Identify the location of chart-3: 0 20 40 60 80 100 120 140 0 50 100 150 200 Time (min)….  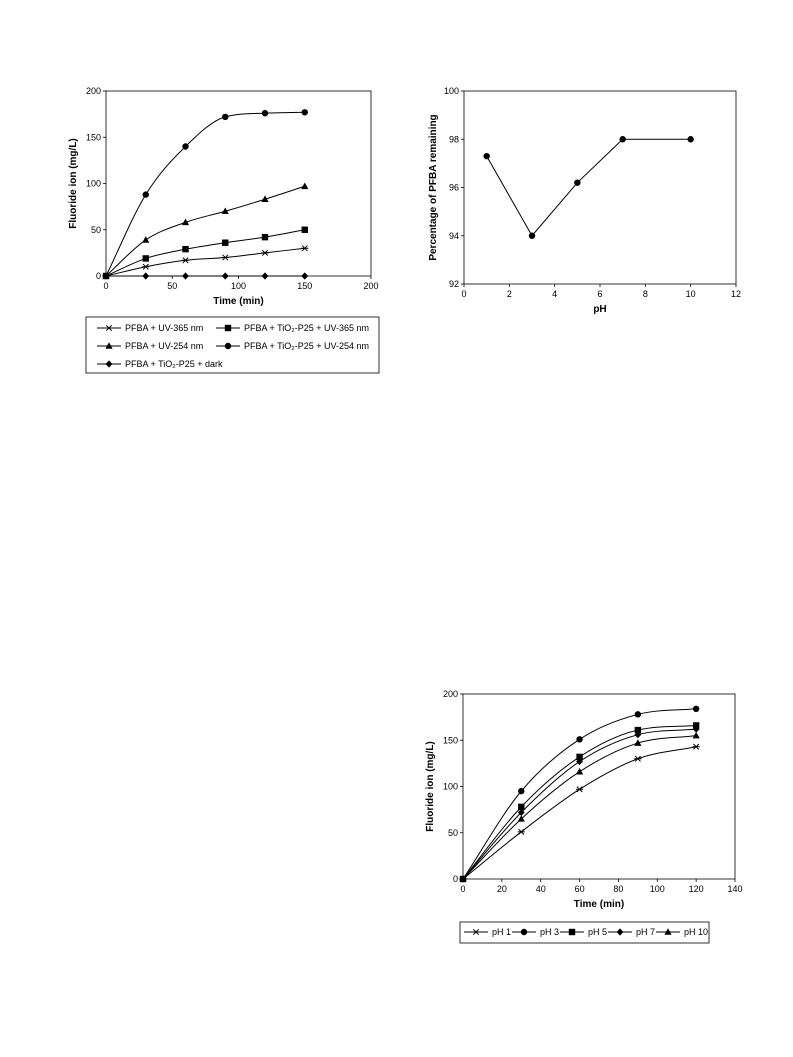
(584, 816).